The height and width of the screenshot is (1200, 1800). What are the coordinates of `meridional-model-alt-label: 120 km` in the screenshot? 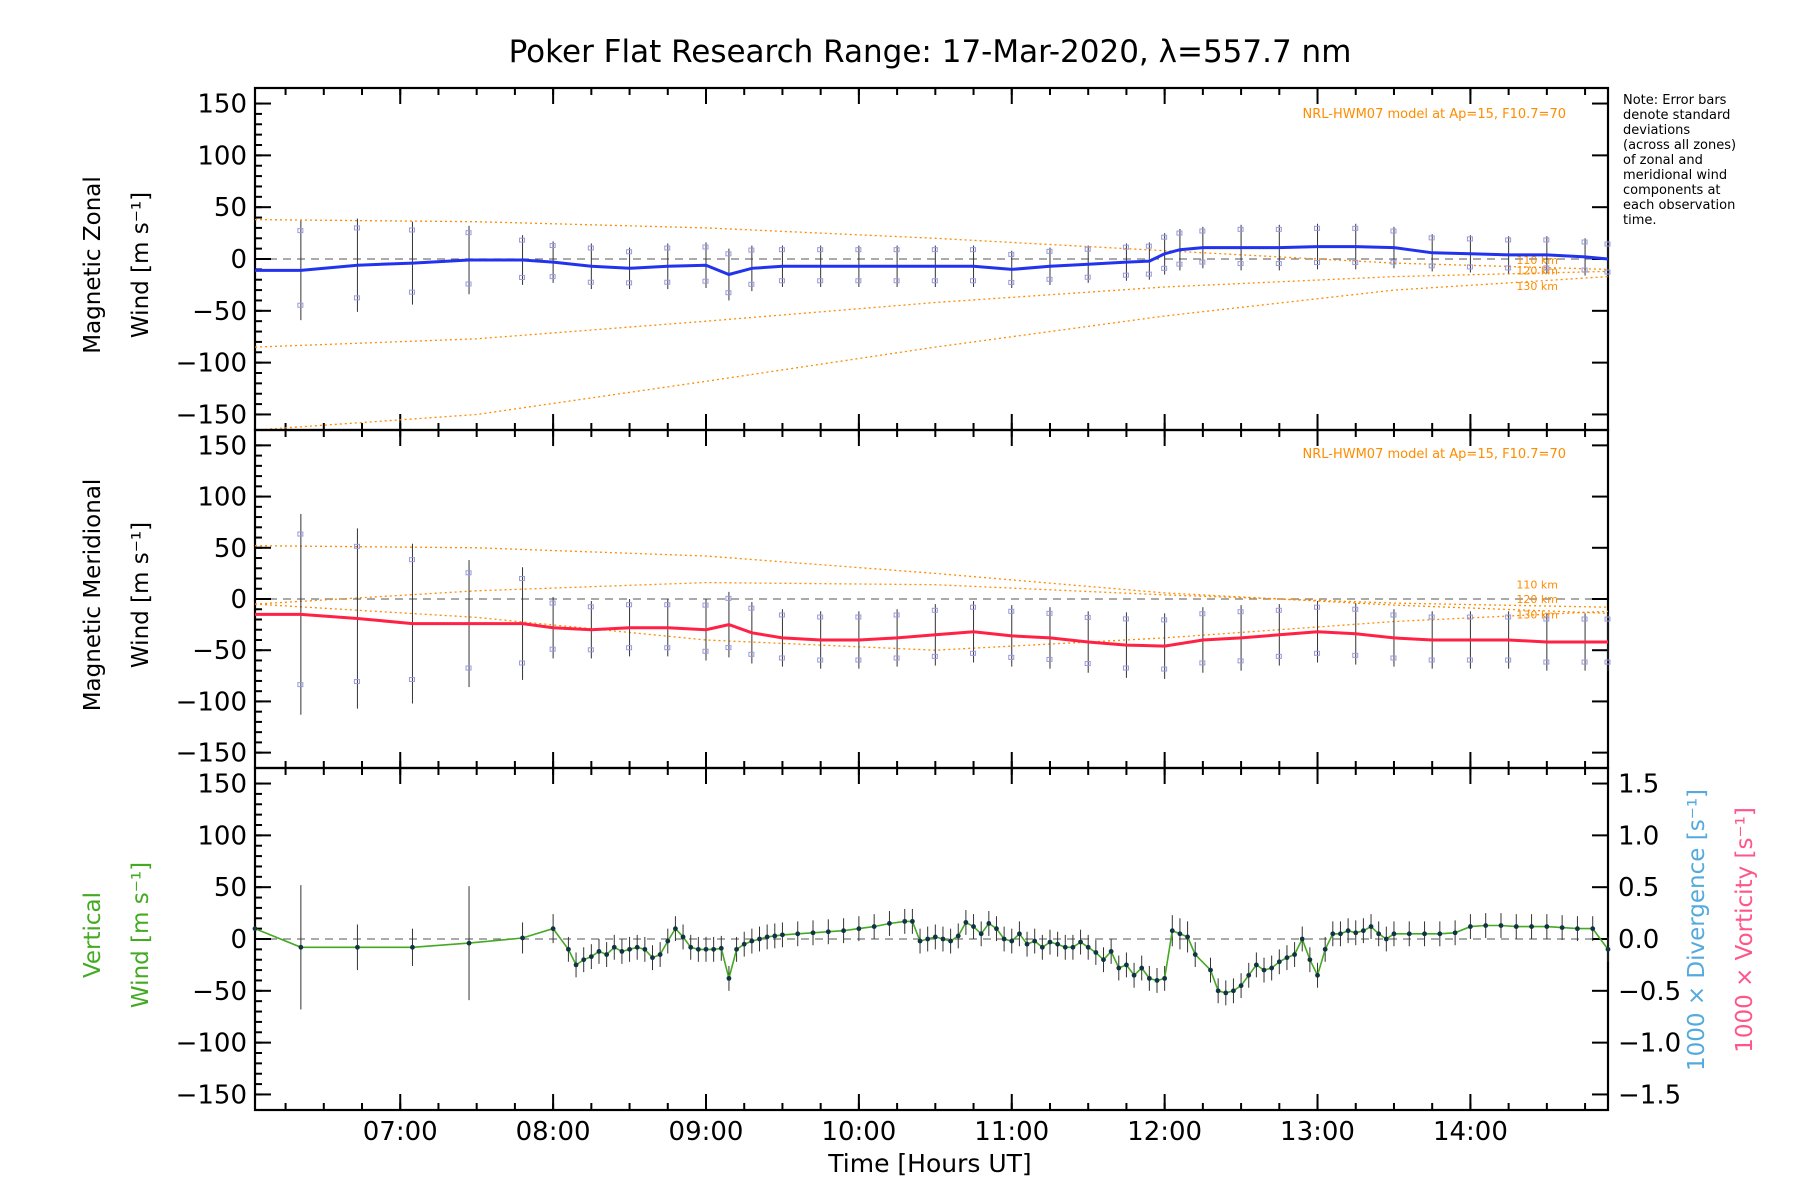 It's located at (1537, 599).